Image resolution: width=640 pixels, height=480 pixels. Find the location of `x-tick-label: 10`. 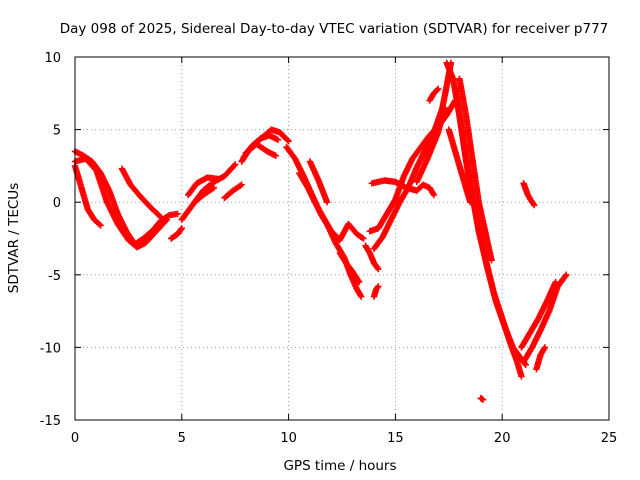

x-tick-label: 10 is located at coordinates (288, 438).